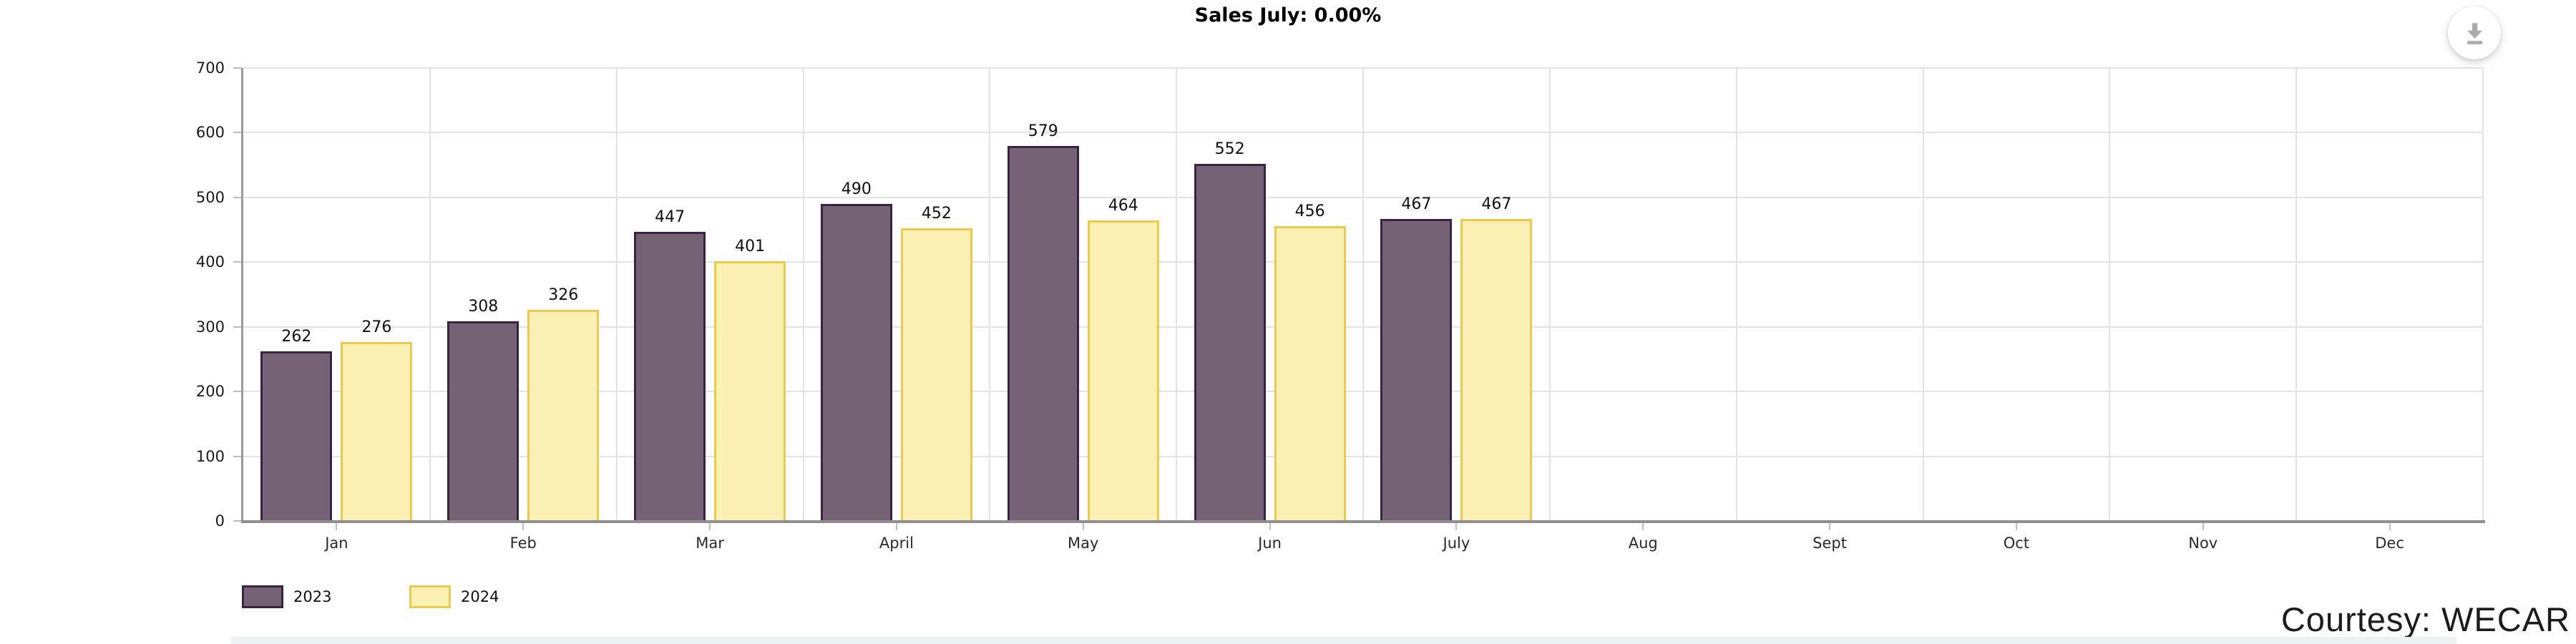 The image size is (2576, 644). I want to click on x-axis-label: May, so click(1083, 543).